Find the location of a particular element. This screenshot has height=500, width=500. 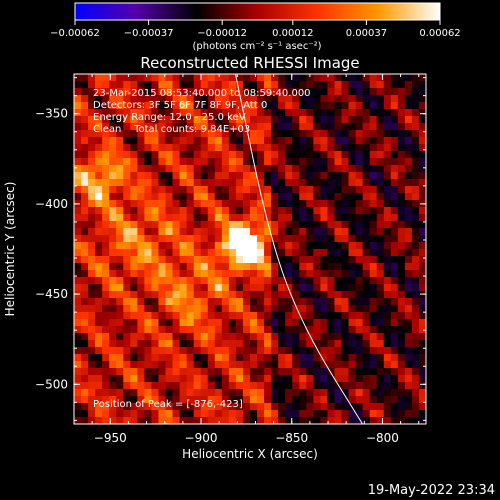

colorbar-tick-label: −0.00037 is located at coordinates (149, 33).